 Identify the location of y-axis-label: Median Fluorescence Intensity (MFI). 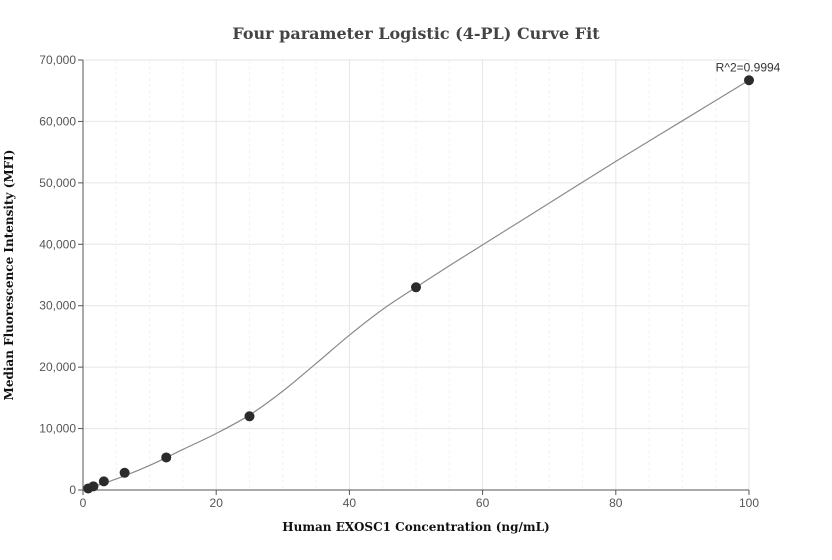
(9, 275).